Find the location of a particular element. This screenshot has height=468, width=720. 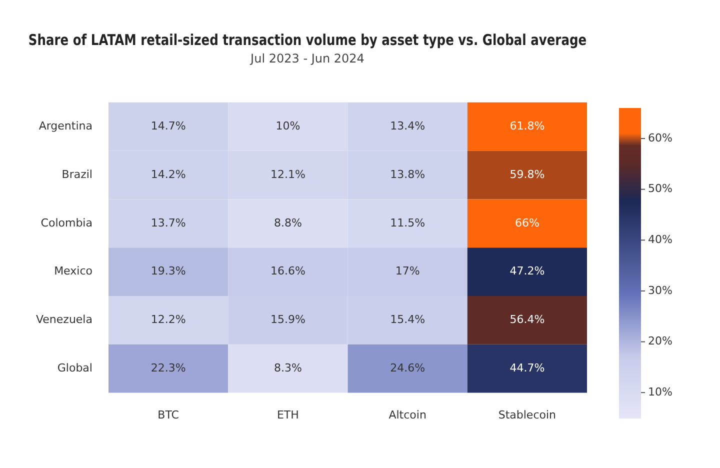

data-label: 24.6% is located at coordinates (408, 367).